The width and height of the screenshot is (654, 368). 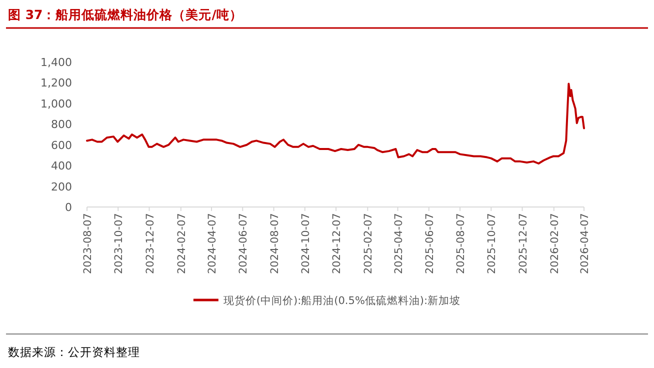 What do you see at coordinates (585, 243) in the screenshot?
I see `x-tick-label: 2026-04-07` at bounding box center [585, 243].